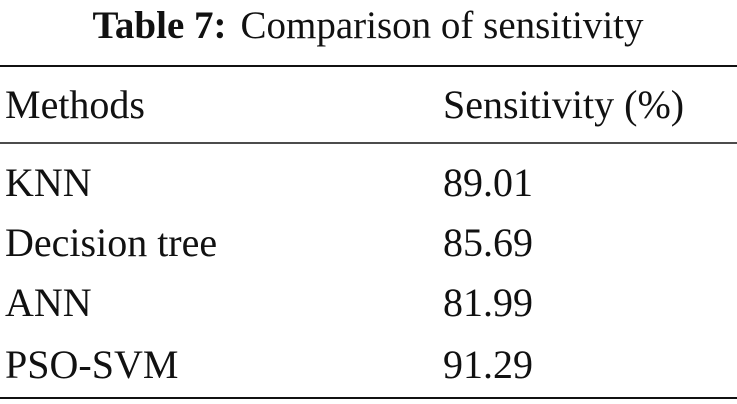 Image resolution: width=737 pixels, height=404 pixels. I want to click on method-cell: PSO-SVM, so click(91, 364).